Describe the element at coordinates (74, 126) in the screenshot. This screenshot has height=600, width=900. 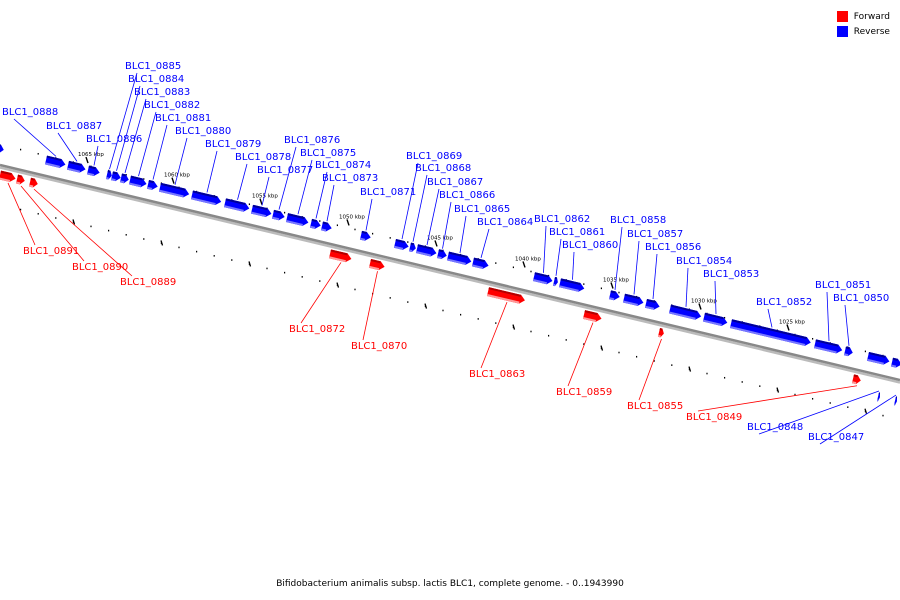
I see `gene-label: BLC1_0887` at that location.